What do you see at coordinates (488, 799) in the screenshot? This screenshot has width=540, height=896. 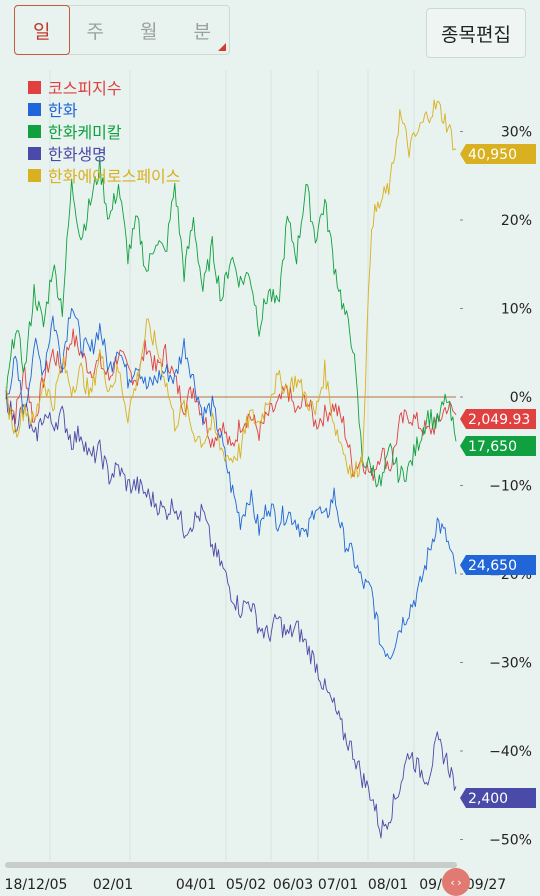 I see `end-value-label: 2,400` at bounding box center [488, 799].